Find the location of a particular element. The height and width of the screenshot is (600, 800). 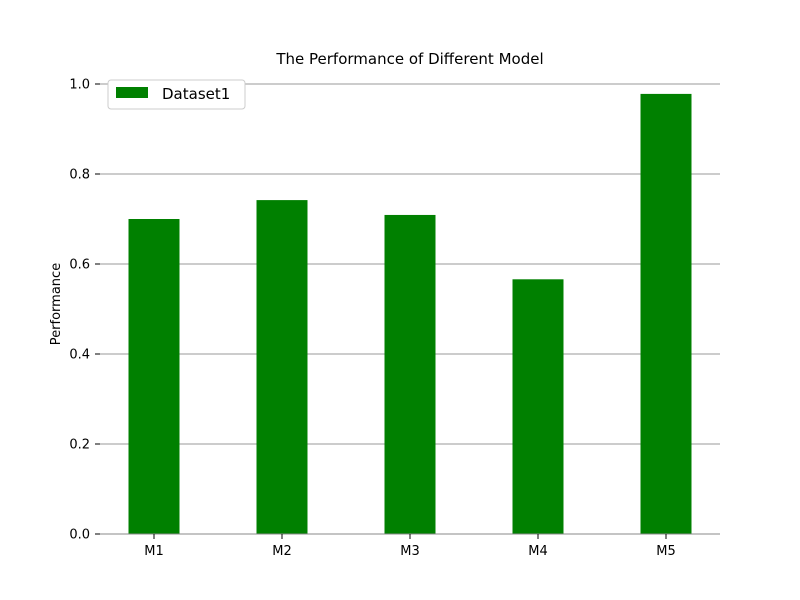

y-tick-label: 0.0 is located at coordinates (79, 535).